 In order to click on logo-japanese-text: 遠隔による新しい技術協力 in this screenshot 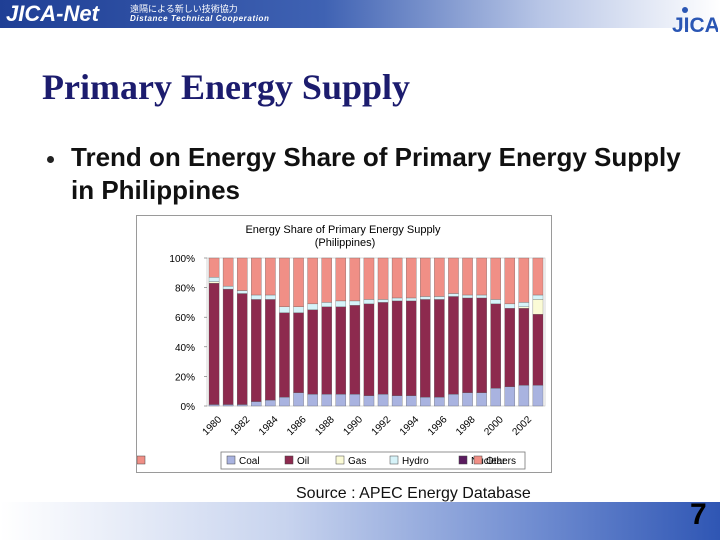, I will do `click(184, 10)`.